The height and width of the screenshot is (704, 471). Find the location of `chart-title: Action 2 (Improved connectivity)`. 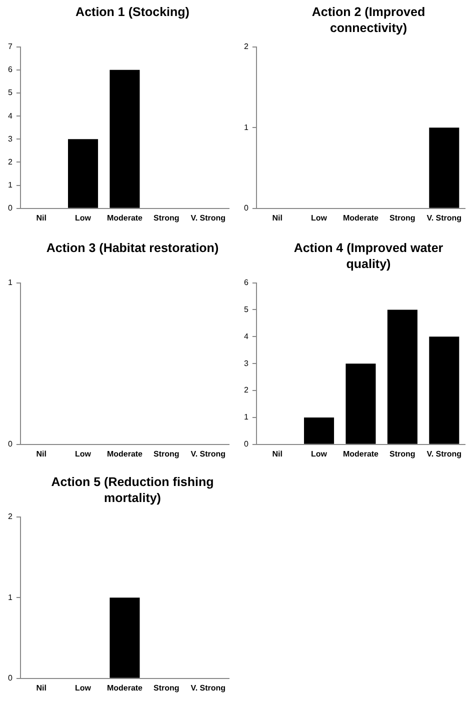

chart-title: Action 2 (Improved connectivity) is located at coordinates (368, 20).